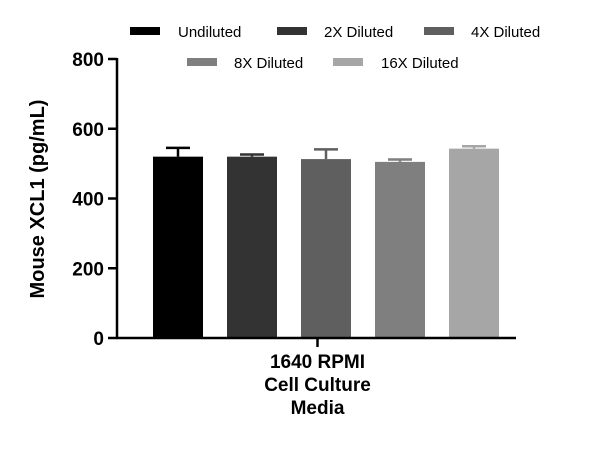 This screenshot has height=450, width=600. I want to click on bar-16x-diluted, so click(474, 243).